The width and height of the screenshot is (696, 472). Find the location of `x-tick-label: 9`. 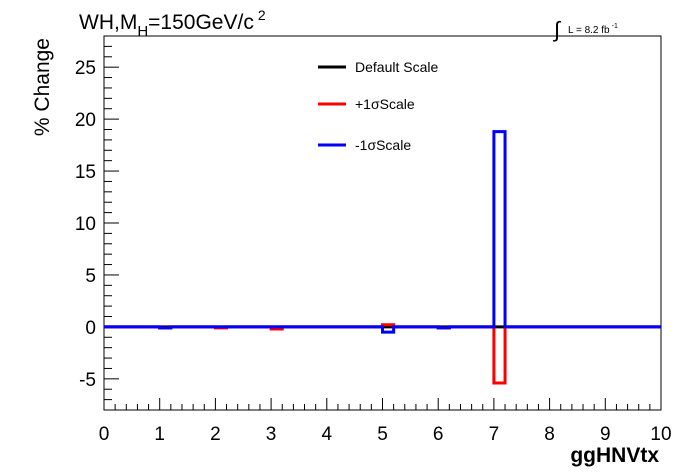

x-tick-label: 9 is located at coordinates (605, 434).